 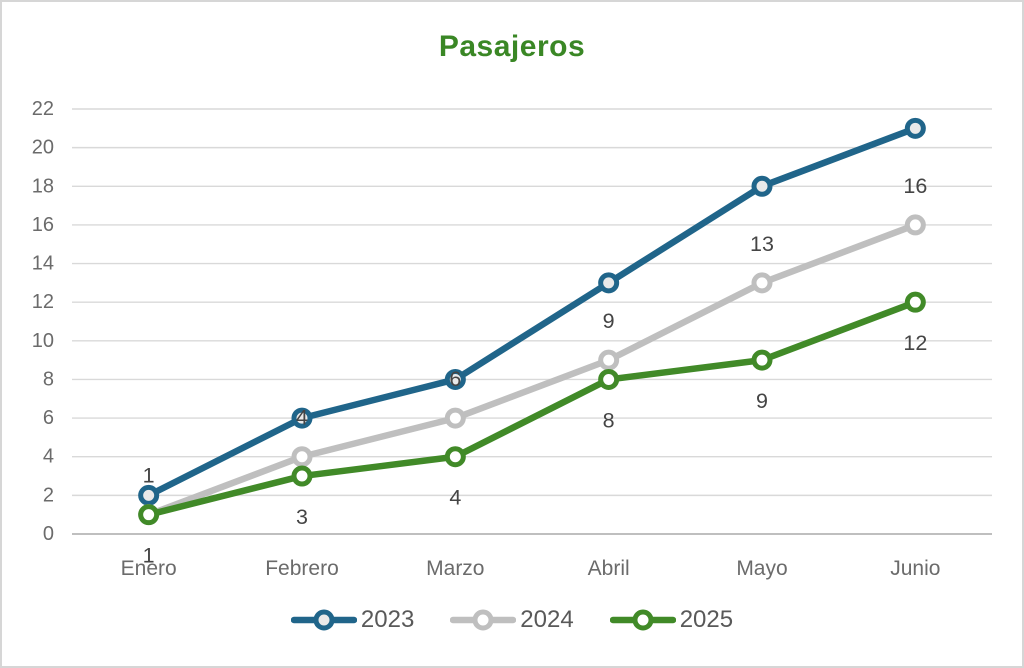 What do you see at coordinates (43, 225) in the screenshot?
I see `y-tick-label: 16` at bounding box center [43, 225].